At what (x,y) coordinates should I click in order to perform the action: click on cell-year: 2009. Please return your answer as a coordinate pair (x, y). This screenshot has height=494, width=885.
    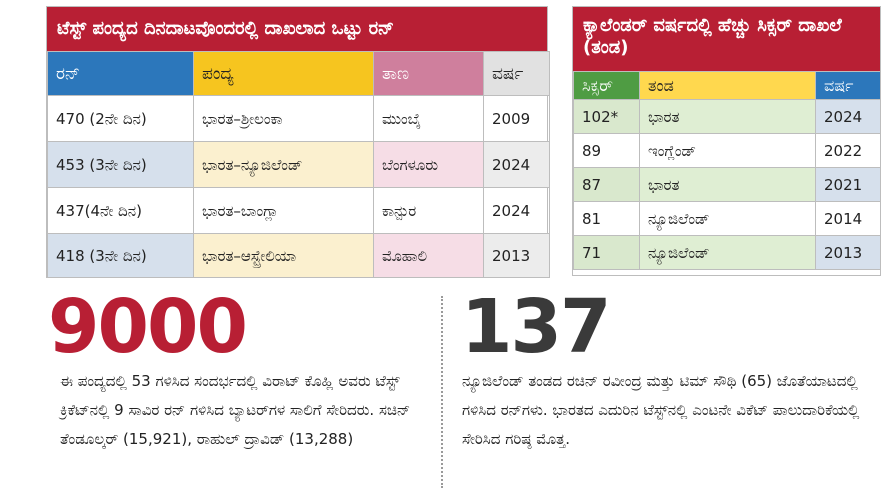
    Looking at the image, I should click on (516, 118).